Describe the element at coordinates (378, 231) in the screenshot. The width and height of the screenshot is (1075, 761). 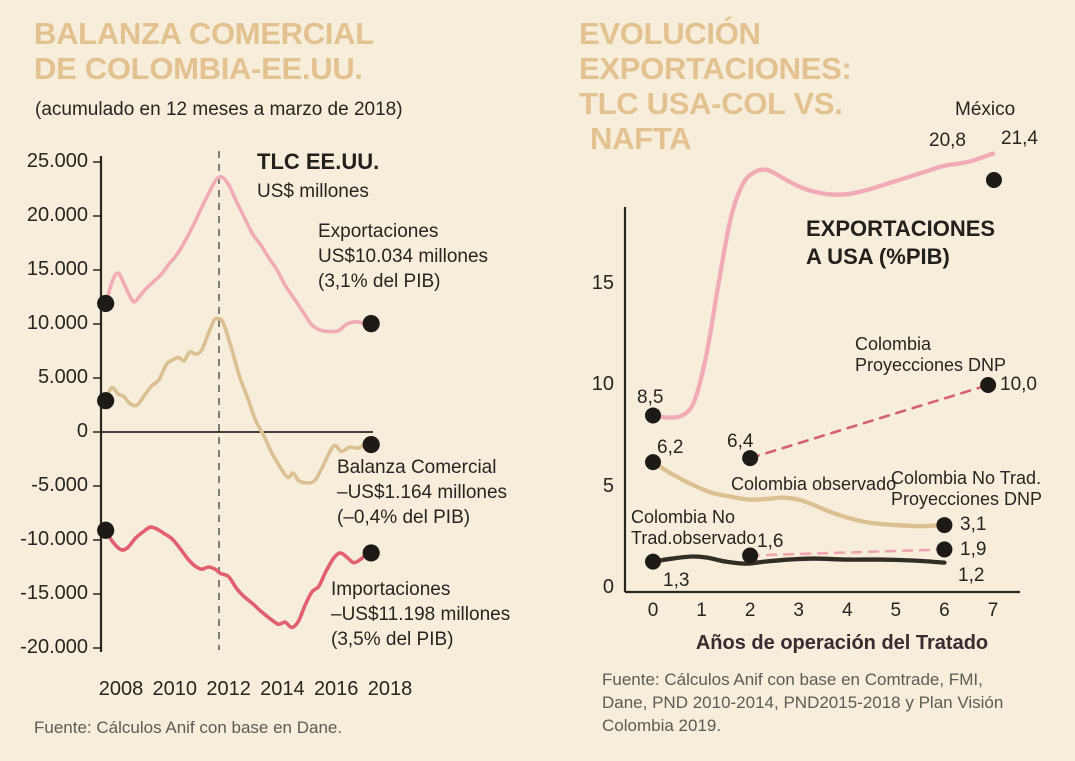
I see `exportaciones-annotation-line1: Exportaciones` at that location.